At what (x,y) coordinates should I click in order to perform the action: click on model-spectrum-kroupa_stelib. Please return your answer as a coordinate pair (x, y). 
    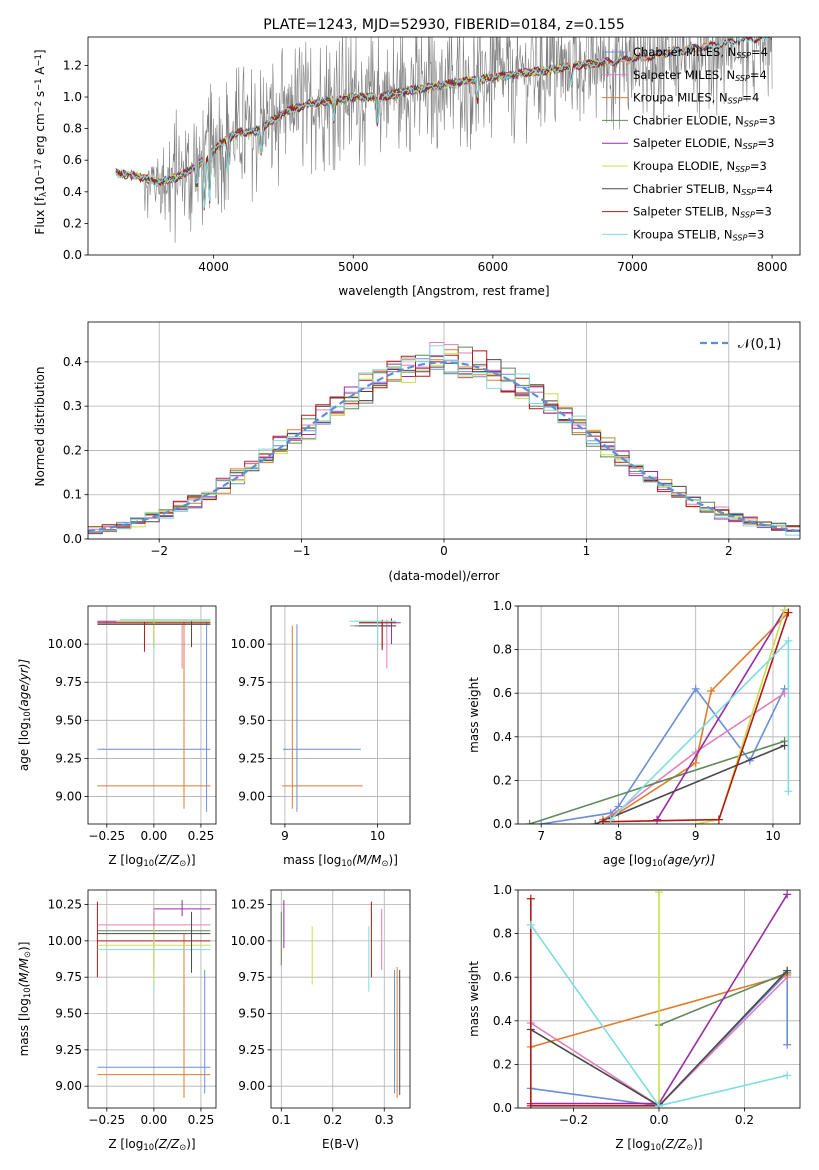
    Looking at the image, I should click on (443, 123).